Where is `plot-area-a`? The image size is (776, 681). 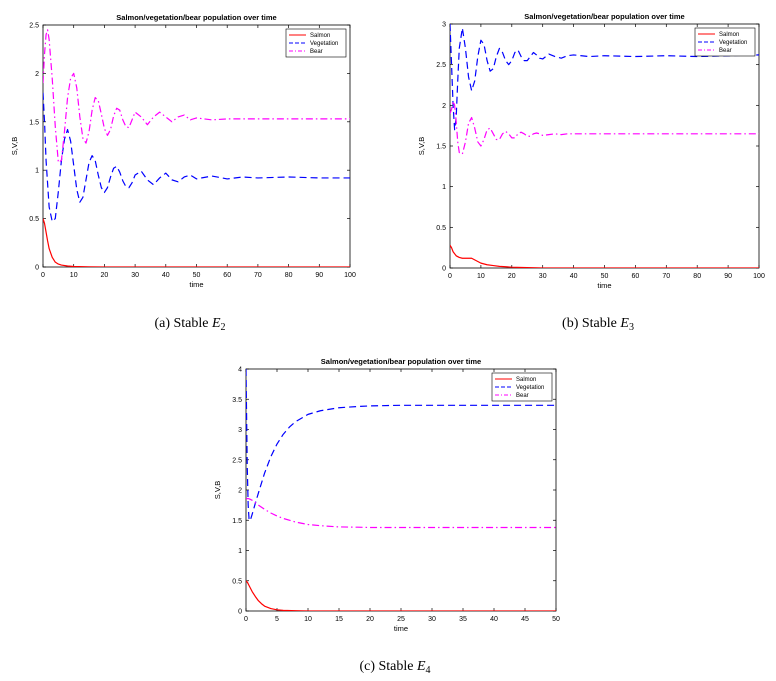 plot-area-a is located at coordinates (196, 146).